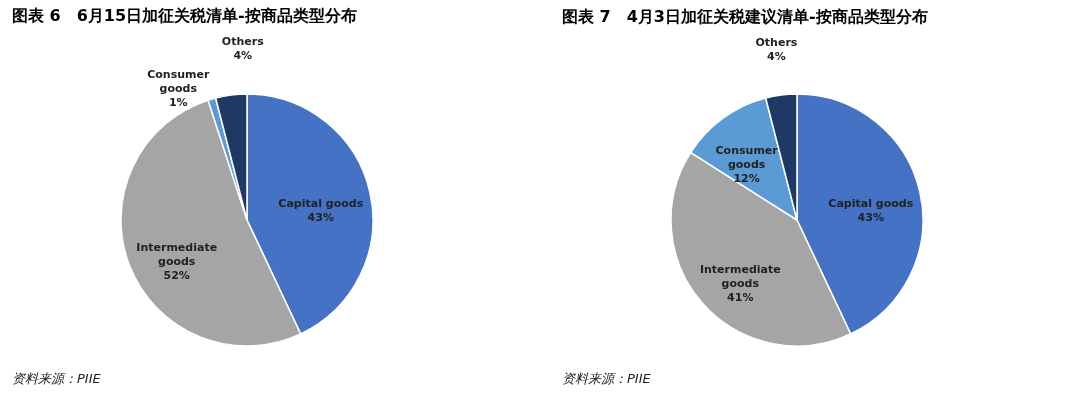  What do you see at coordinates (178, 102) in the screenshot?
I see `data-label: 1%` at bounding box center [178, 102].